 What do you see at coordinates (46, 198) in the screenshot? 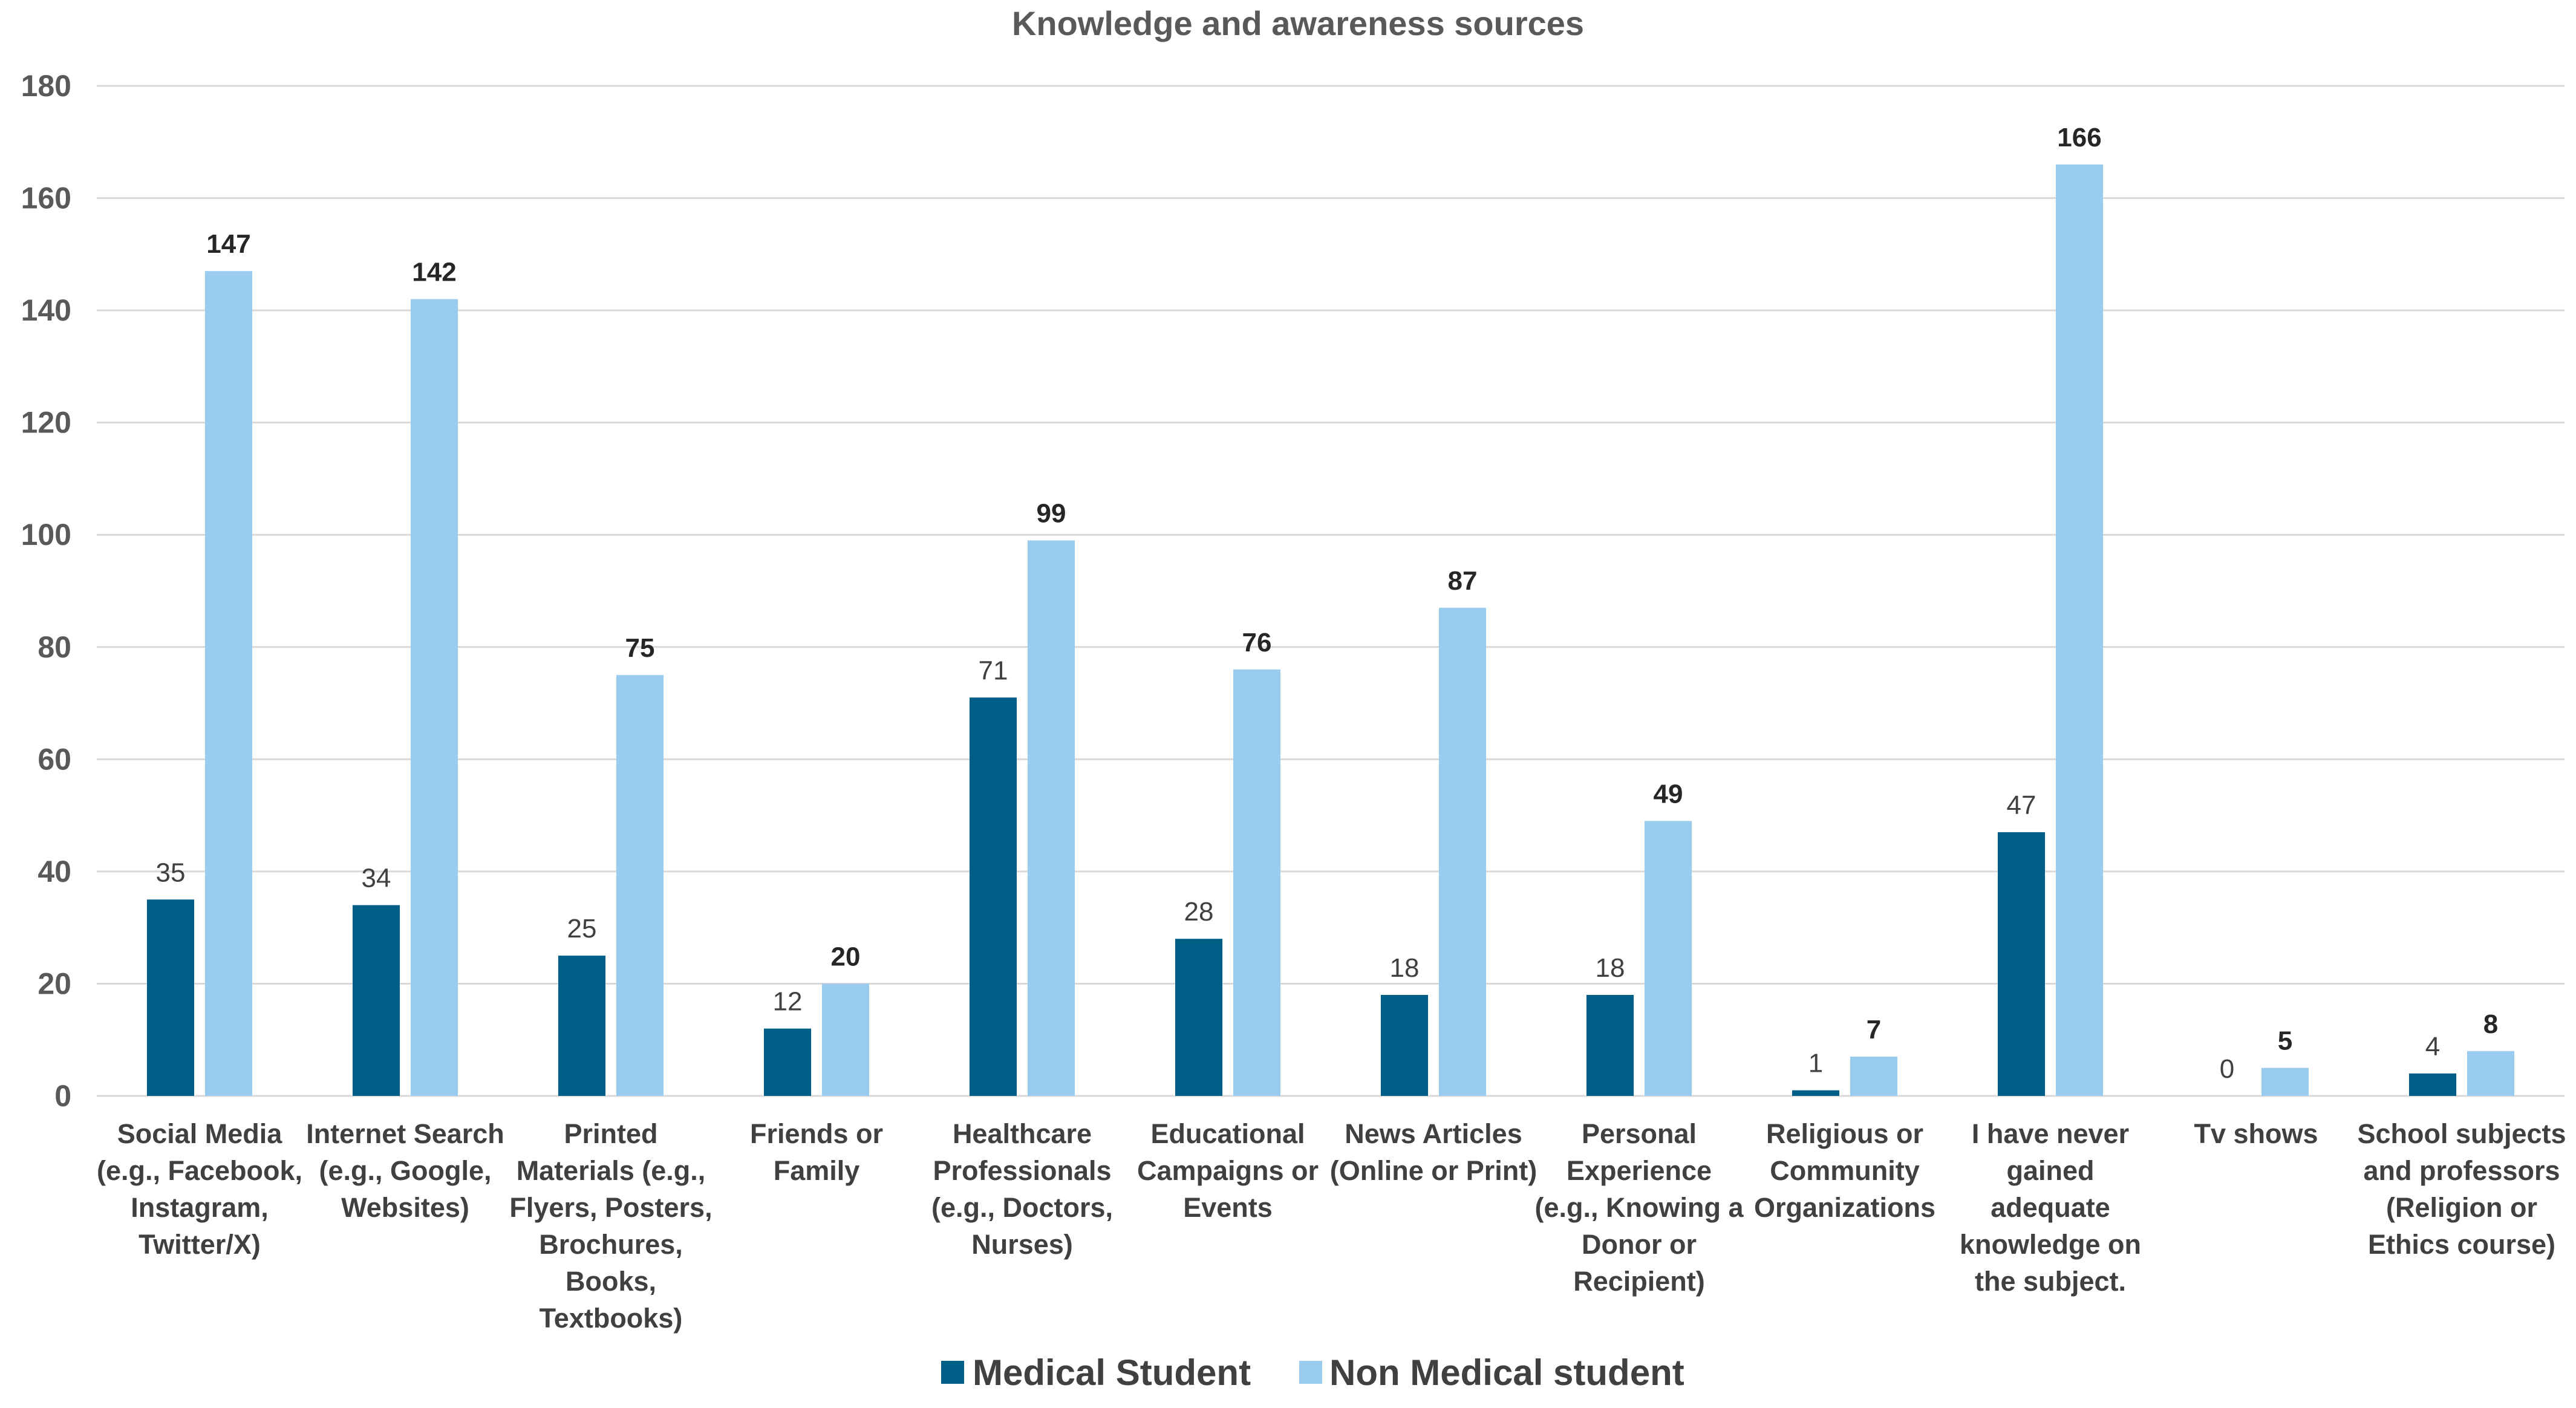
I see `y-tick-label: 160` at bounding box center [46, 198].